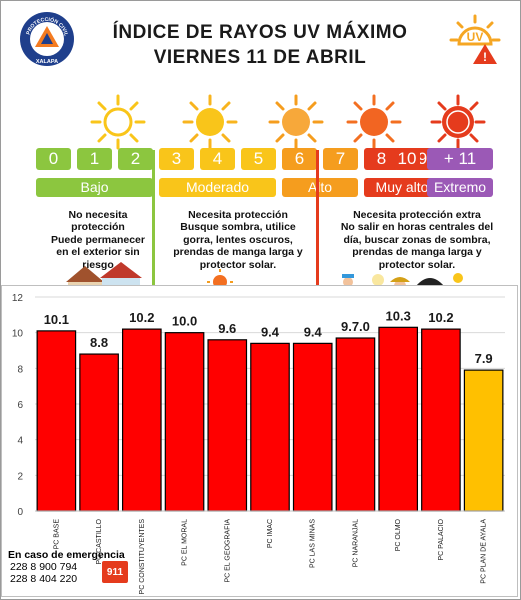 This screenshot has width=521, height=600. I want to click on x-tick-label: PC PALACIO, so click(441, 539).